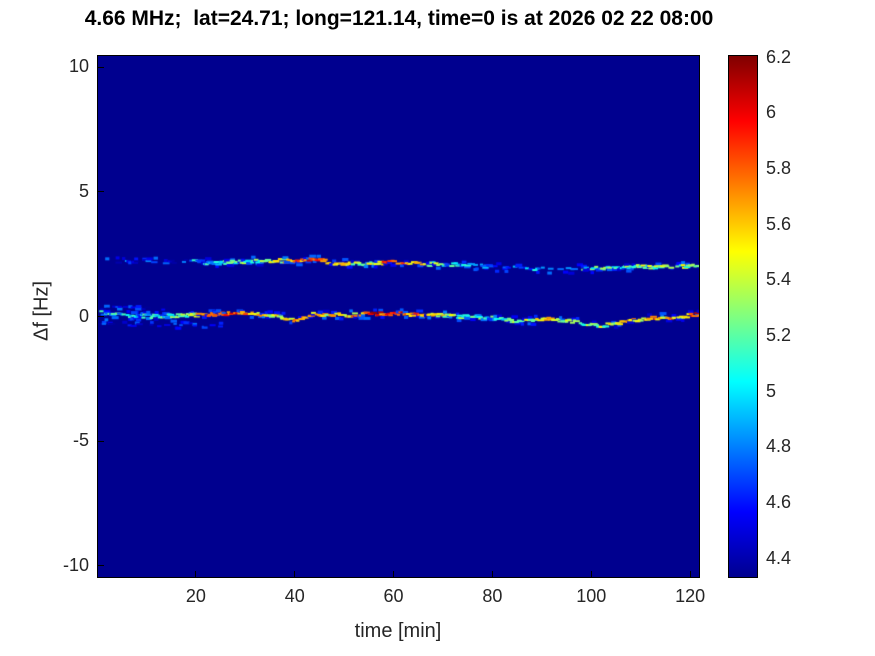 This screenshot has height=656, width=875. I want to click on x-tick-label: 120, so click(690, 596).